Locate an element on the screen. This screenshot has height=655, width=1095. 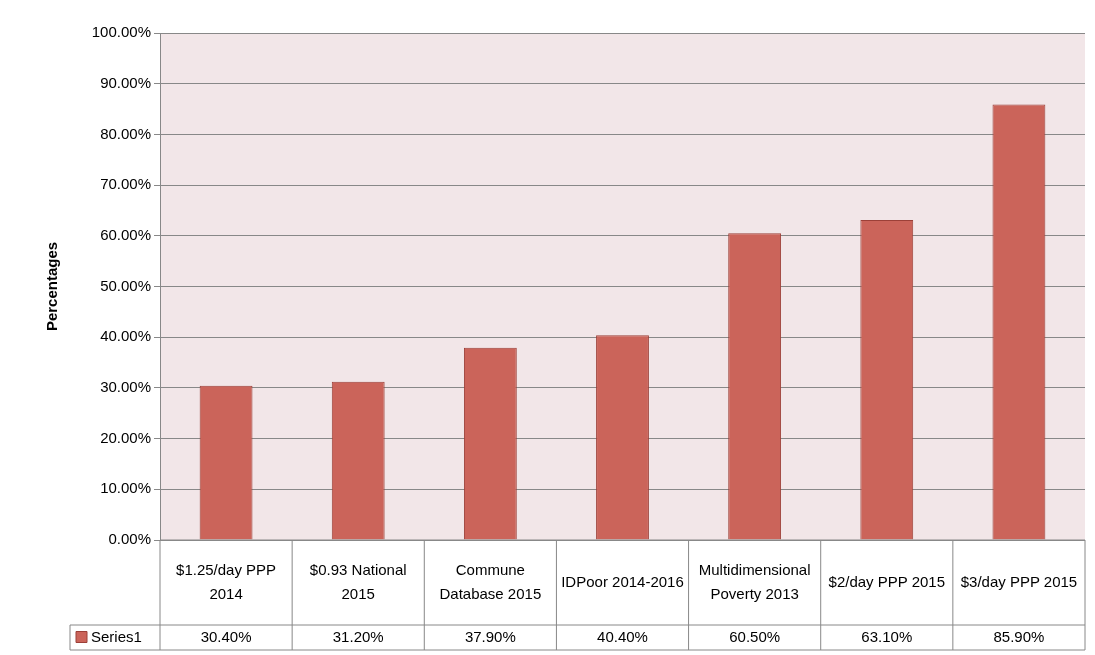
y-tick-label: 20.00% is located at coordinates (125, 437).